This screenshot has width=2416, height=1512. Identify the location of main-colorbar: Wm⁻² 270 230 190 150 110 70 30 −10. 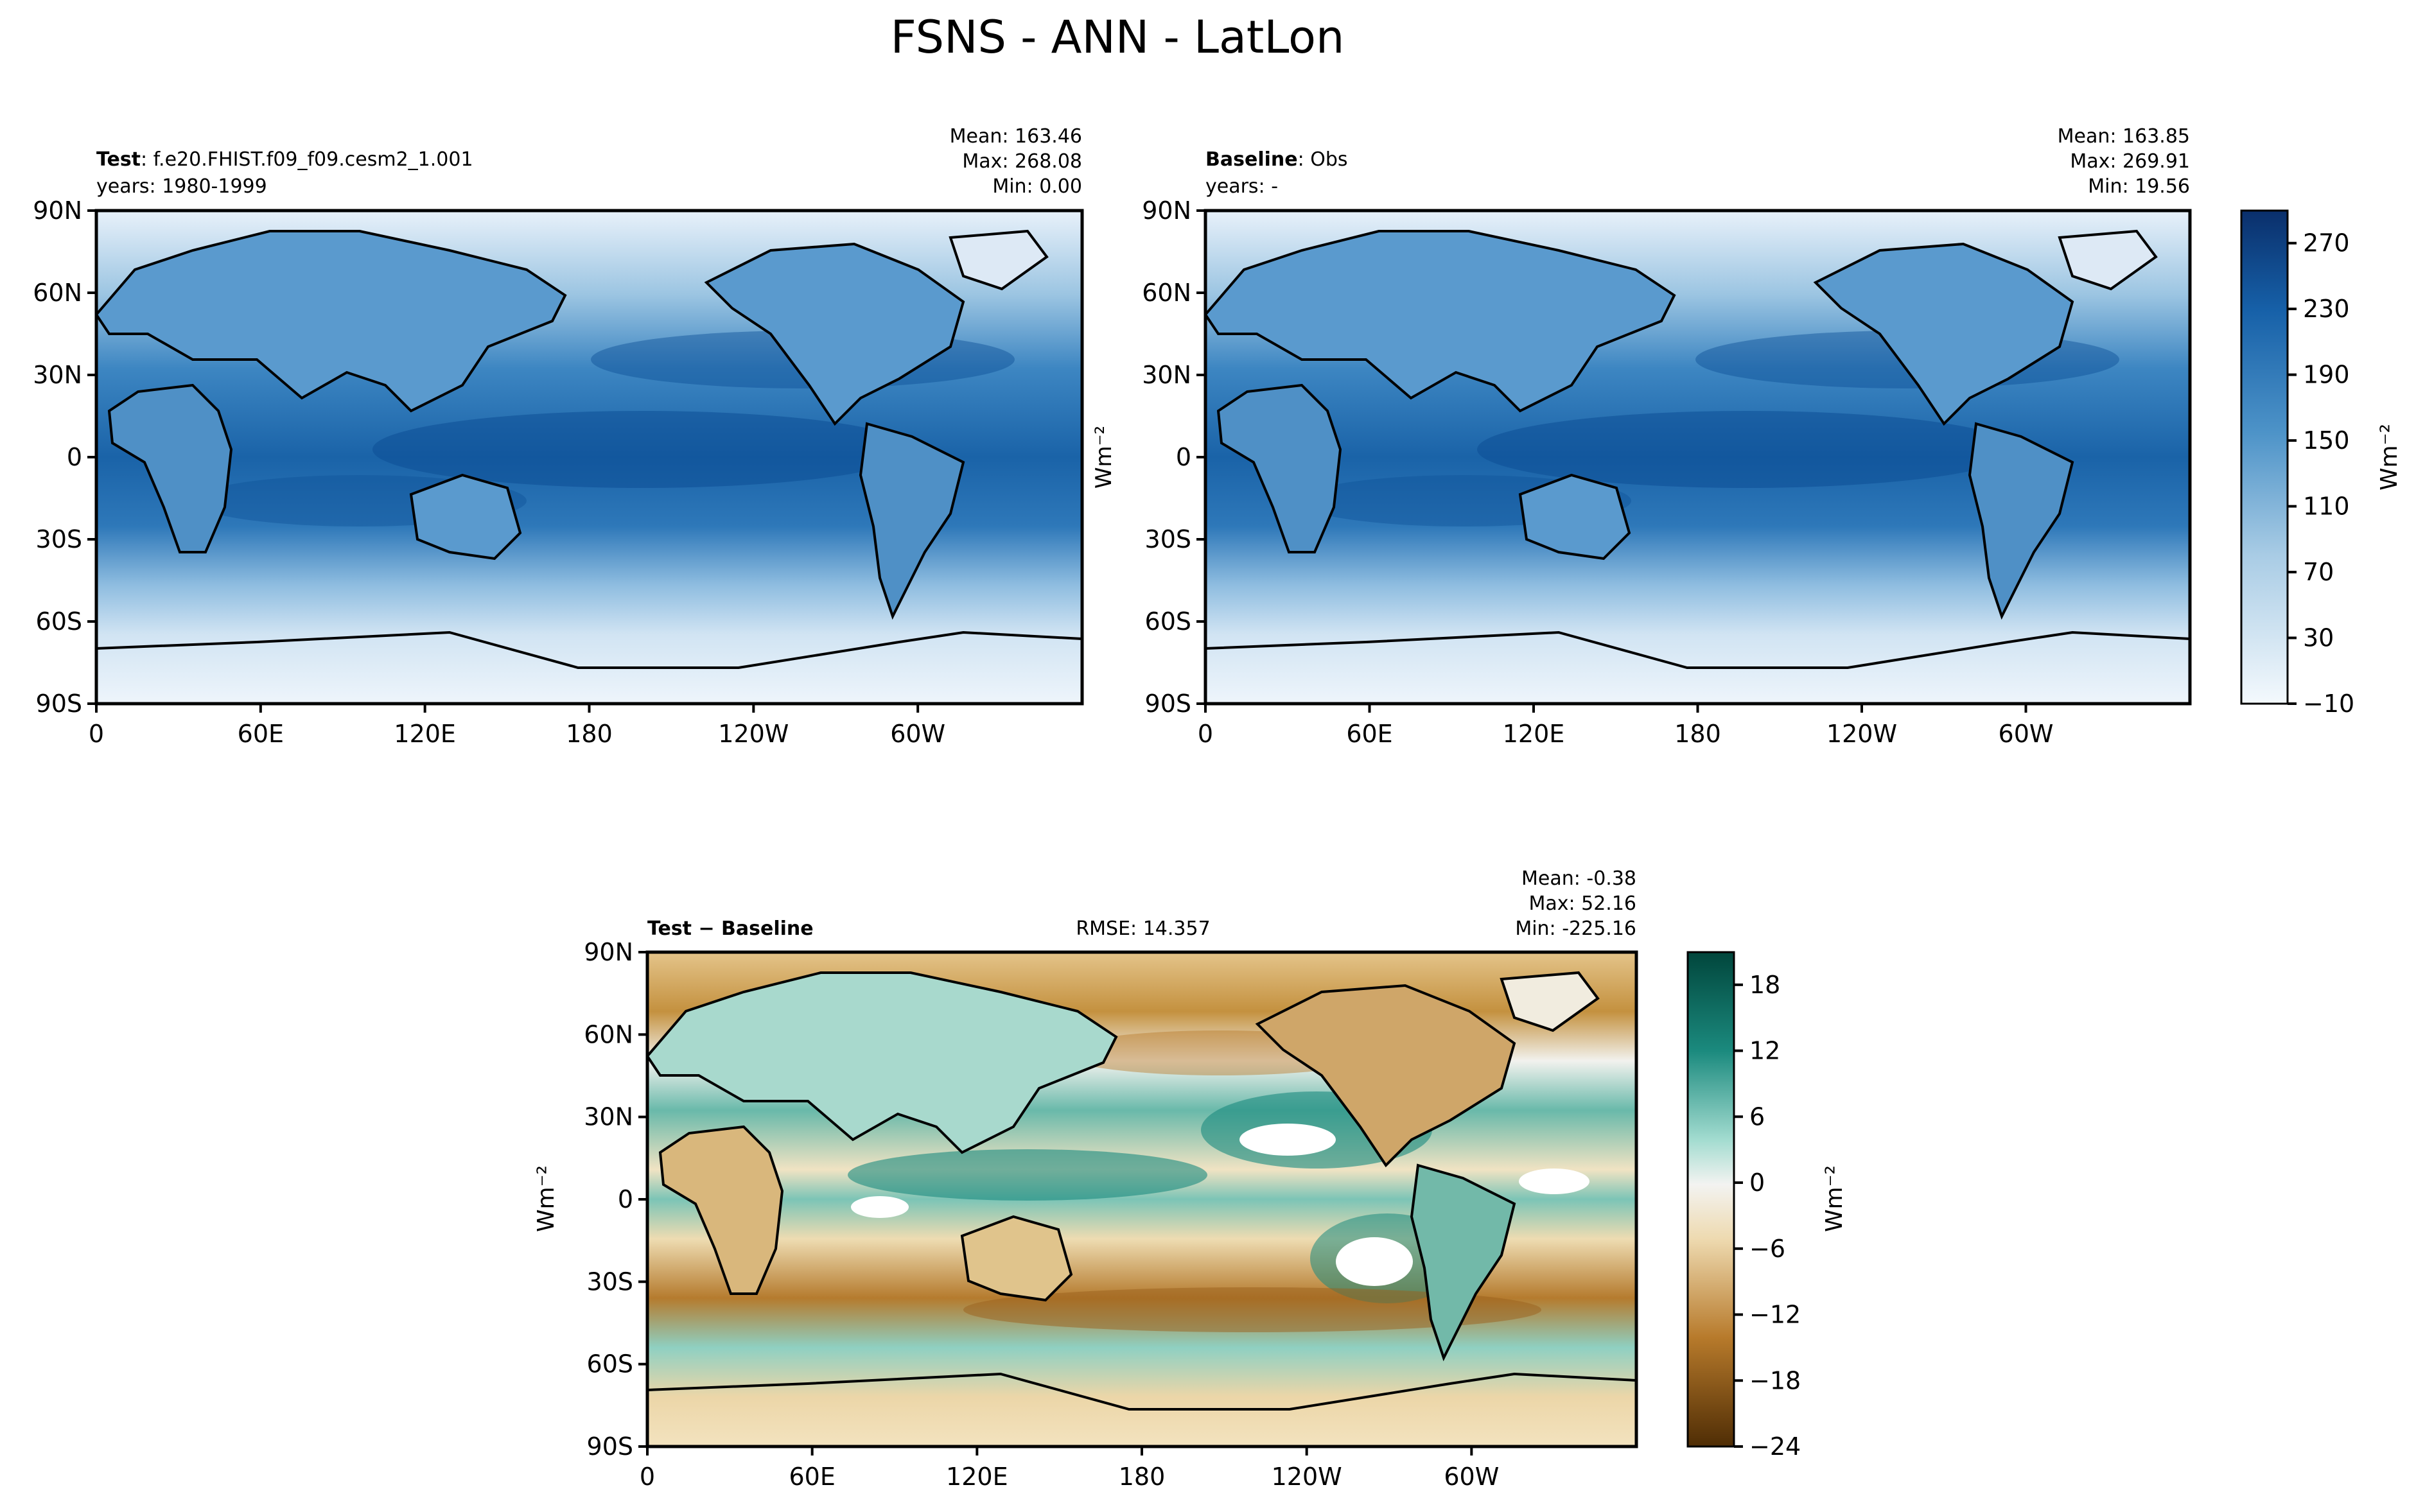
(2321, 463).